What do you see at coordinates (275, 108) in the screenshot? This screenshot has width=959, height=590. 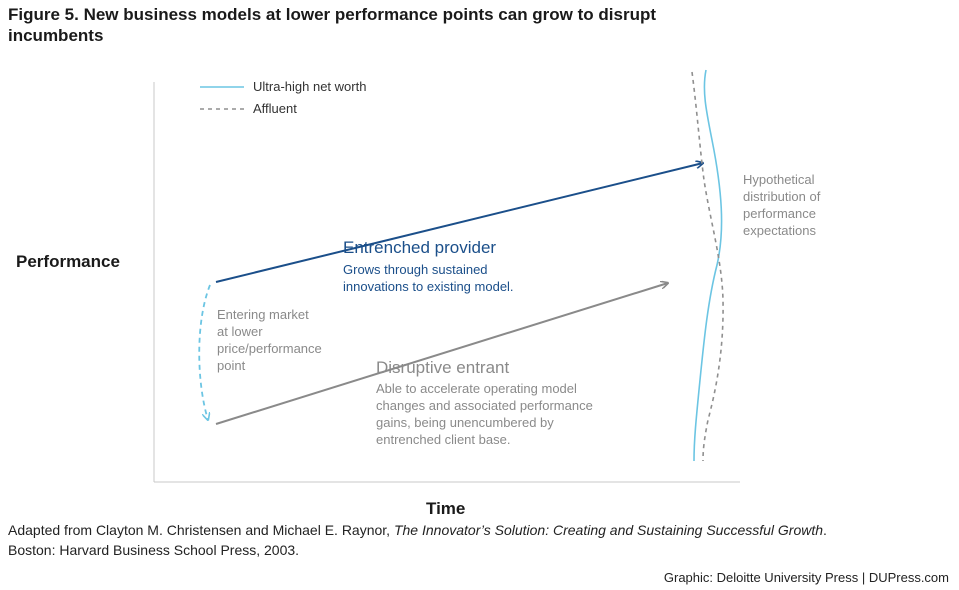 I see `legend-affluent-label: Affluent` at bounding box center [275, 108].